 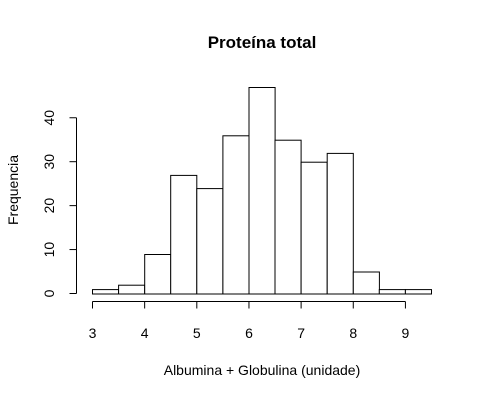 I want to click on y-axis-label: Frequencia, so click(x=13, y=190).